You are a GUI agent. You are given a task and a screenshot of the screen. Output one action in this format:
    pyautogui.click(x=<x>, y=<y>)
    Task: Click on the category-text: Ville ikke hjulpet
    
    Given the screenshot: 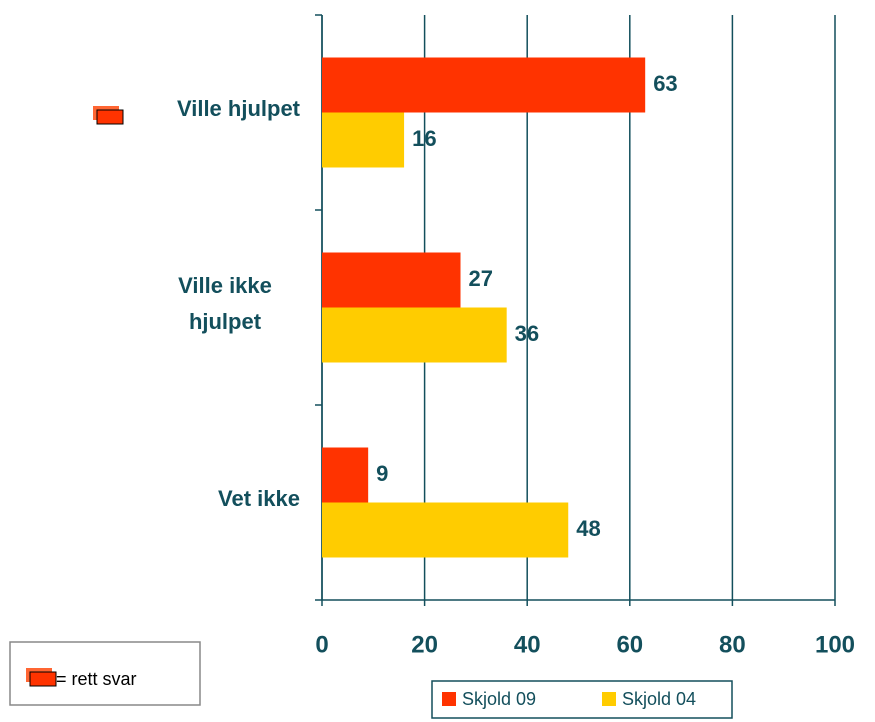 What is the action you would take?
    pyautogui.click(x=225, y=303)
    